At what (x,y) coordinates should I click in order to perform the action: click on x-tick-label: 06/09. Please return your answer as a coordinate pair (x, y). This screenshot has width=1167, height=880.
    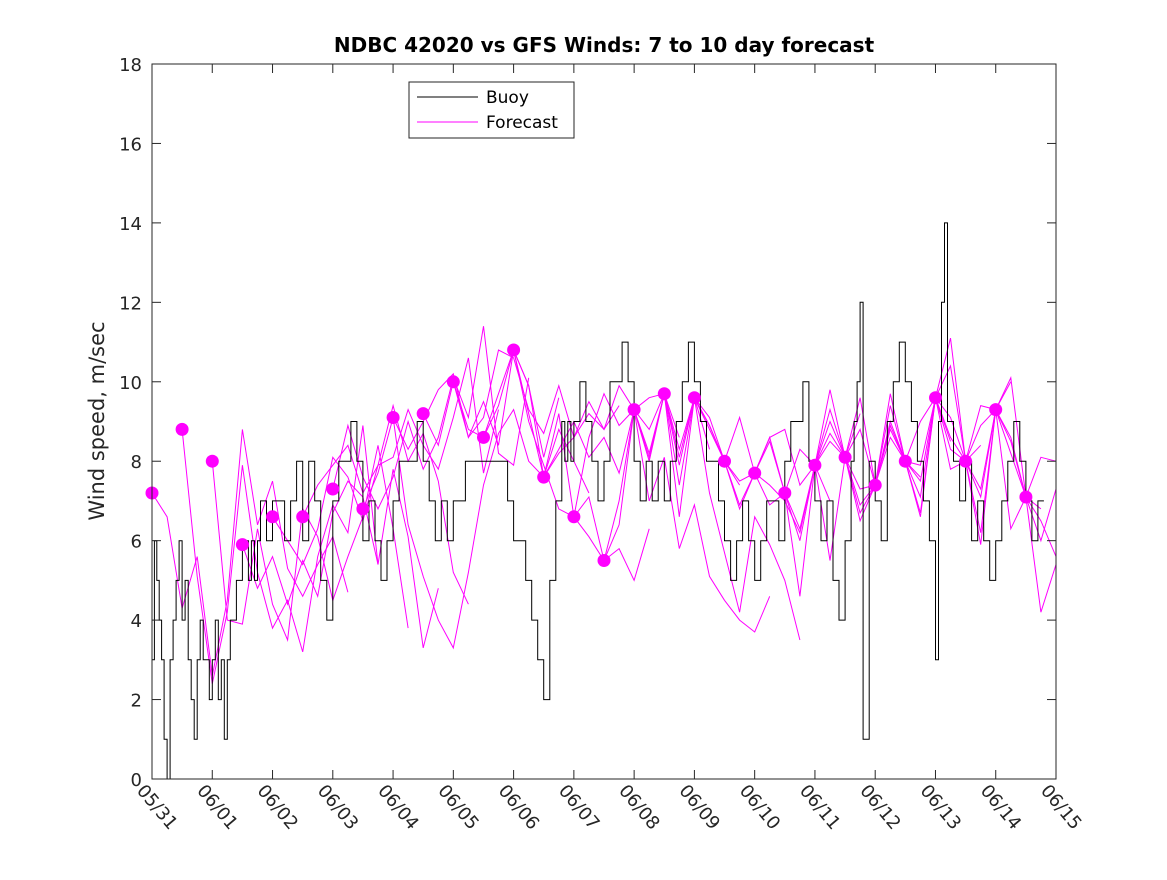
    Looking at the image, I should click on (699, 807).